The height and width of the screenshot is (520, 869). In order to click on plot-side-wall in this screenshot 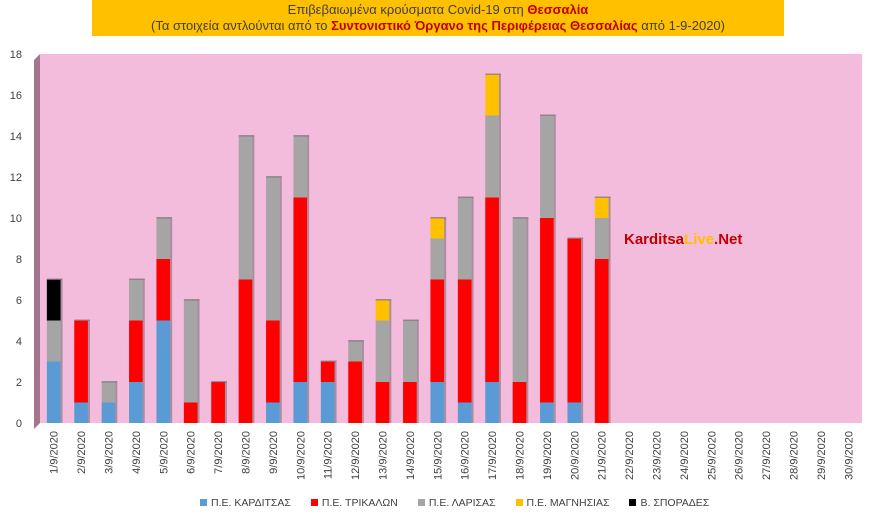, I will do `click(37, 241)`.